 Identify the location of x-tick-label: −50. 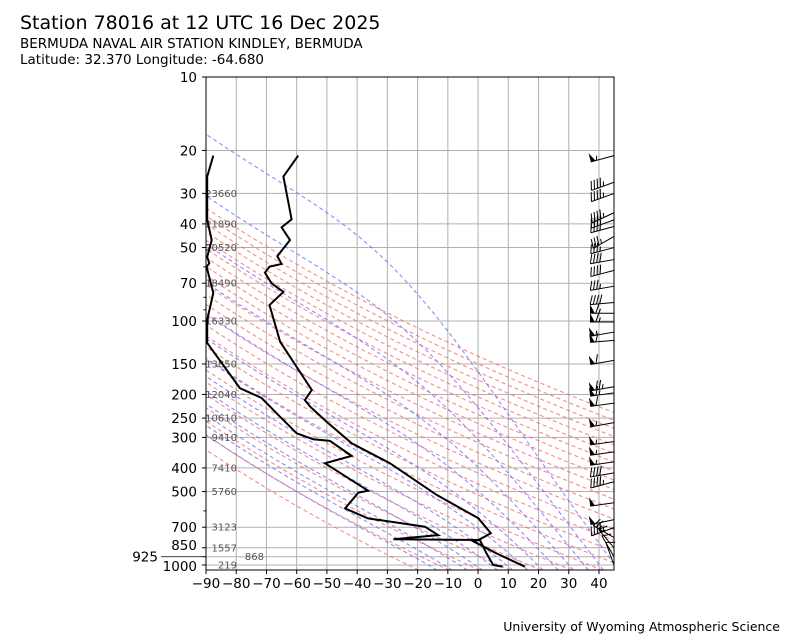
(327, 584).